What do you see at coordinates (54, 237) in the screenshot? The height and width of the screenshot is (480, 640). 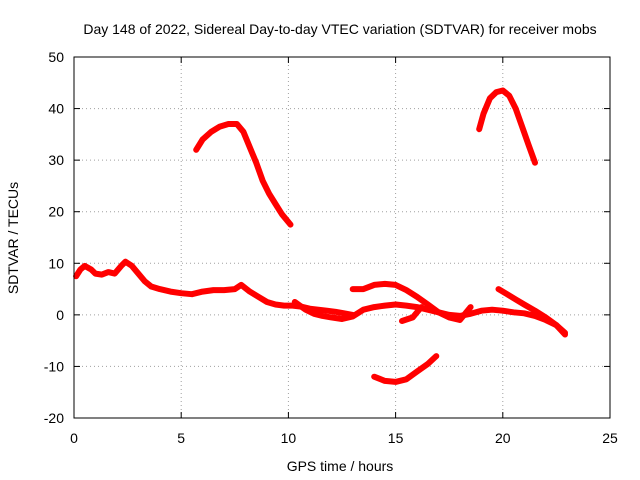 I see `y-tick-labels: -20 -10 0 10 20 30 40 50` at bounding box center [54, 237].